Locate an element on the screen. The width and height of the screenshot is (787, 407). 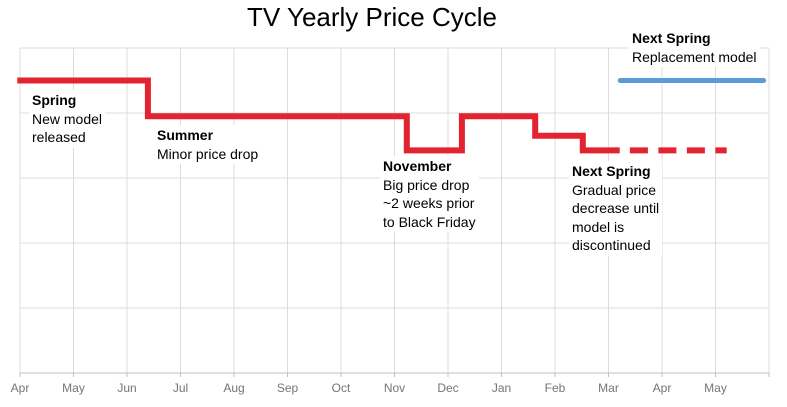
x-axis-label: Feb is located at coordinates (555, 388).